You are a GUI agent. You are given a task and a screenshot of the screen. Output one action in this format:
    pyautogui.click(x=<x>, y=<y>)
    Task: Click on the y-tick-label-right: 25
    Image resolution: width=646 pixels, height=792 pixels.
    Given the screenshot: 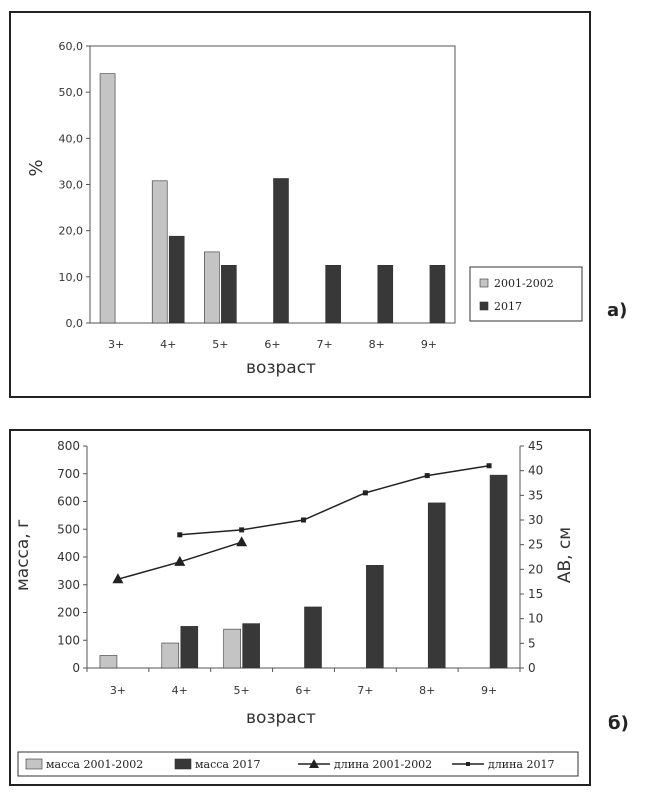 What is the action you would take?
    pyautogui.click(x=535, y=545)
    